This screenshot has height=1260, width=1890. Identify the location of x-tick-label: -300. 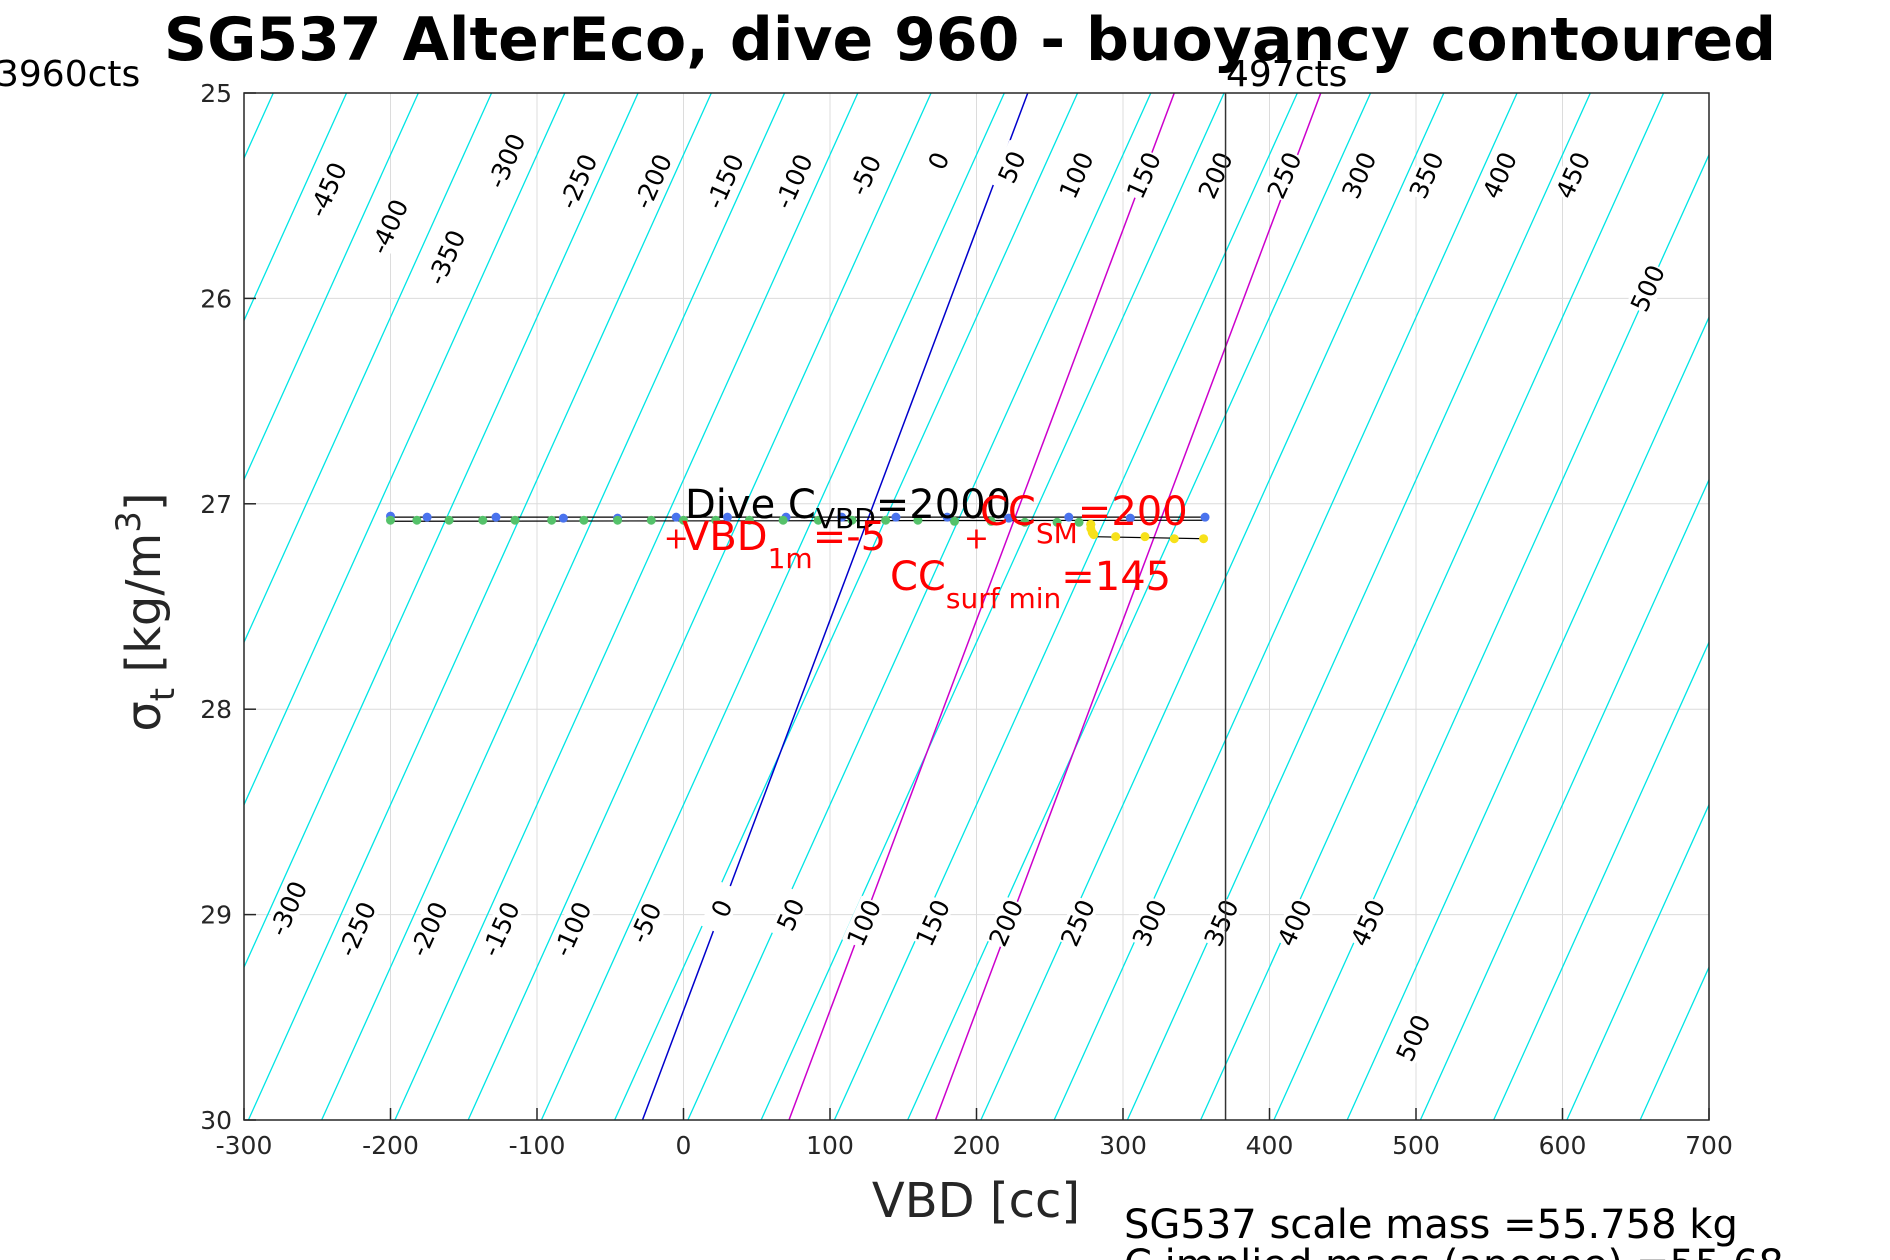
(244, 1145).